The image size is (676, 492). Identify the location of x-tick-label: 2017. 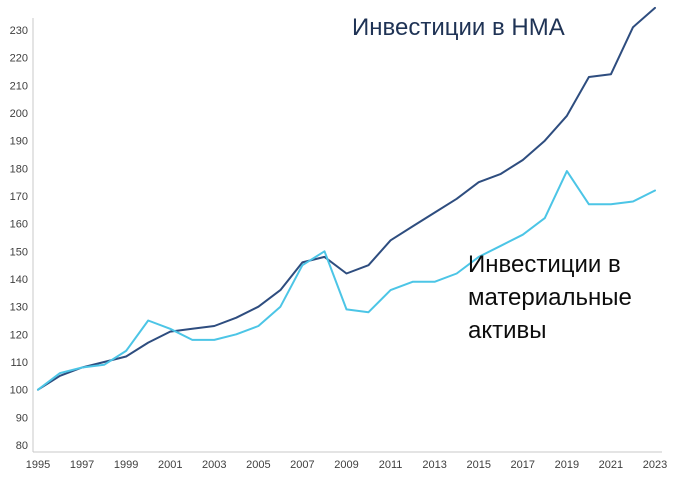
(523, 465).